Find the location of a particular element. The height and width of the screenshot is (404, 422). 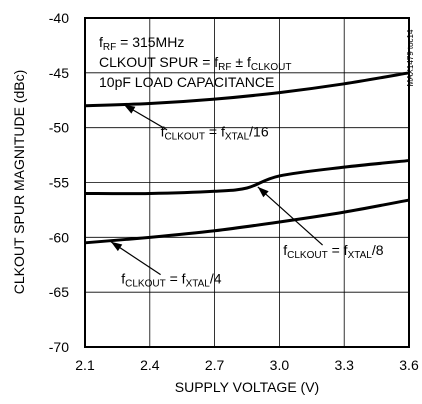

y-axis-label: CLKOUT SPUR MAGNITUDE (dBc) is located at coordinates (19, 182).